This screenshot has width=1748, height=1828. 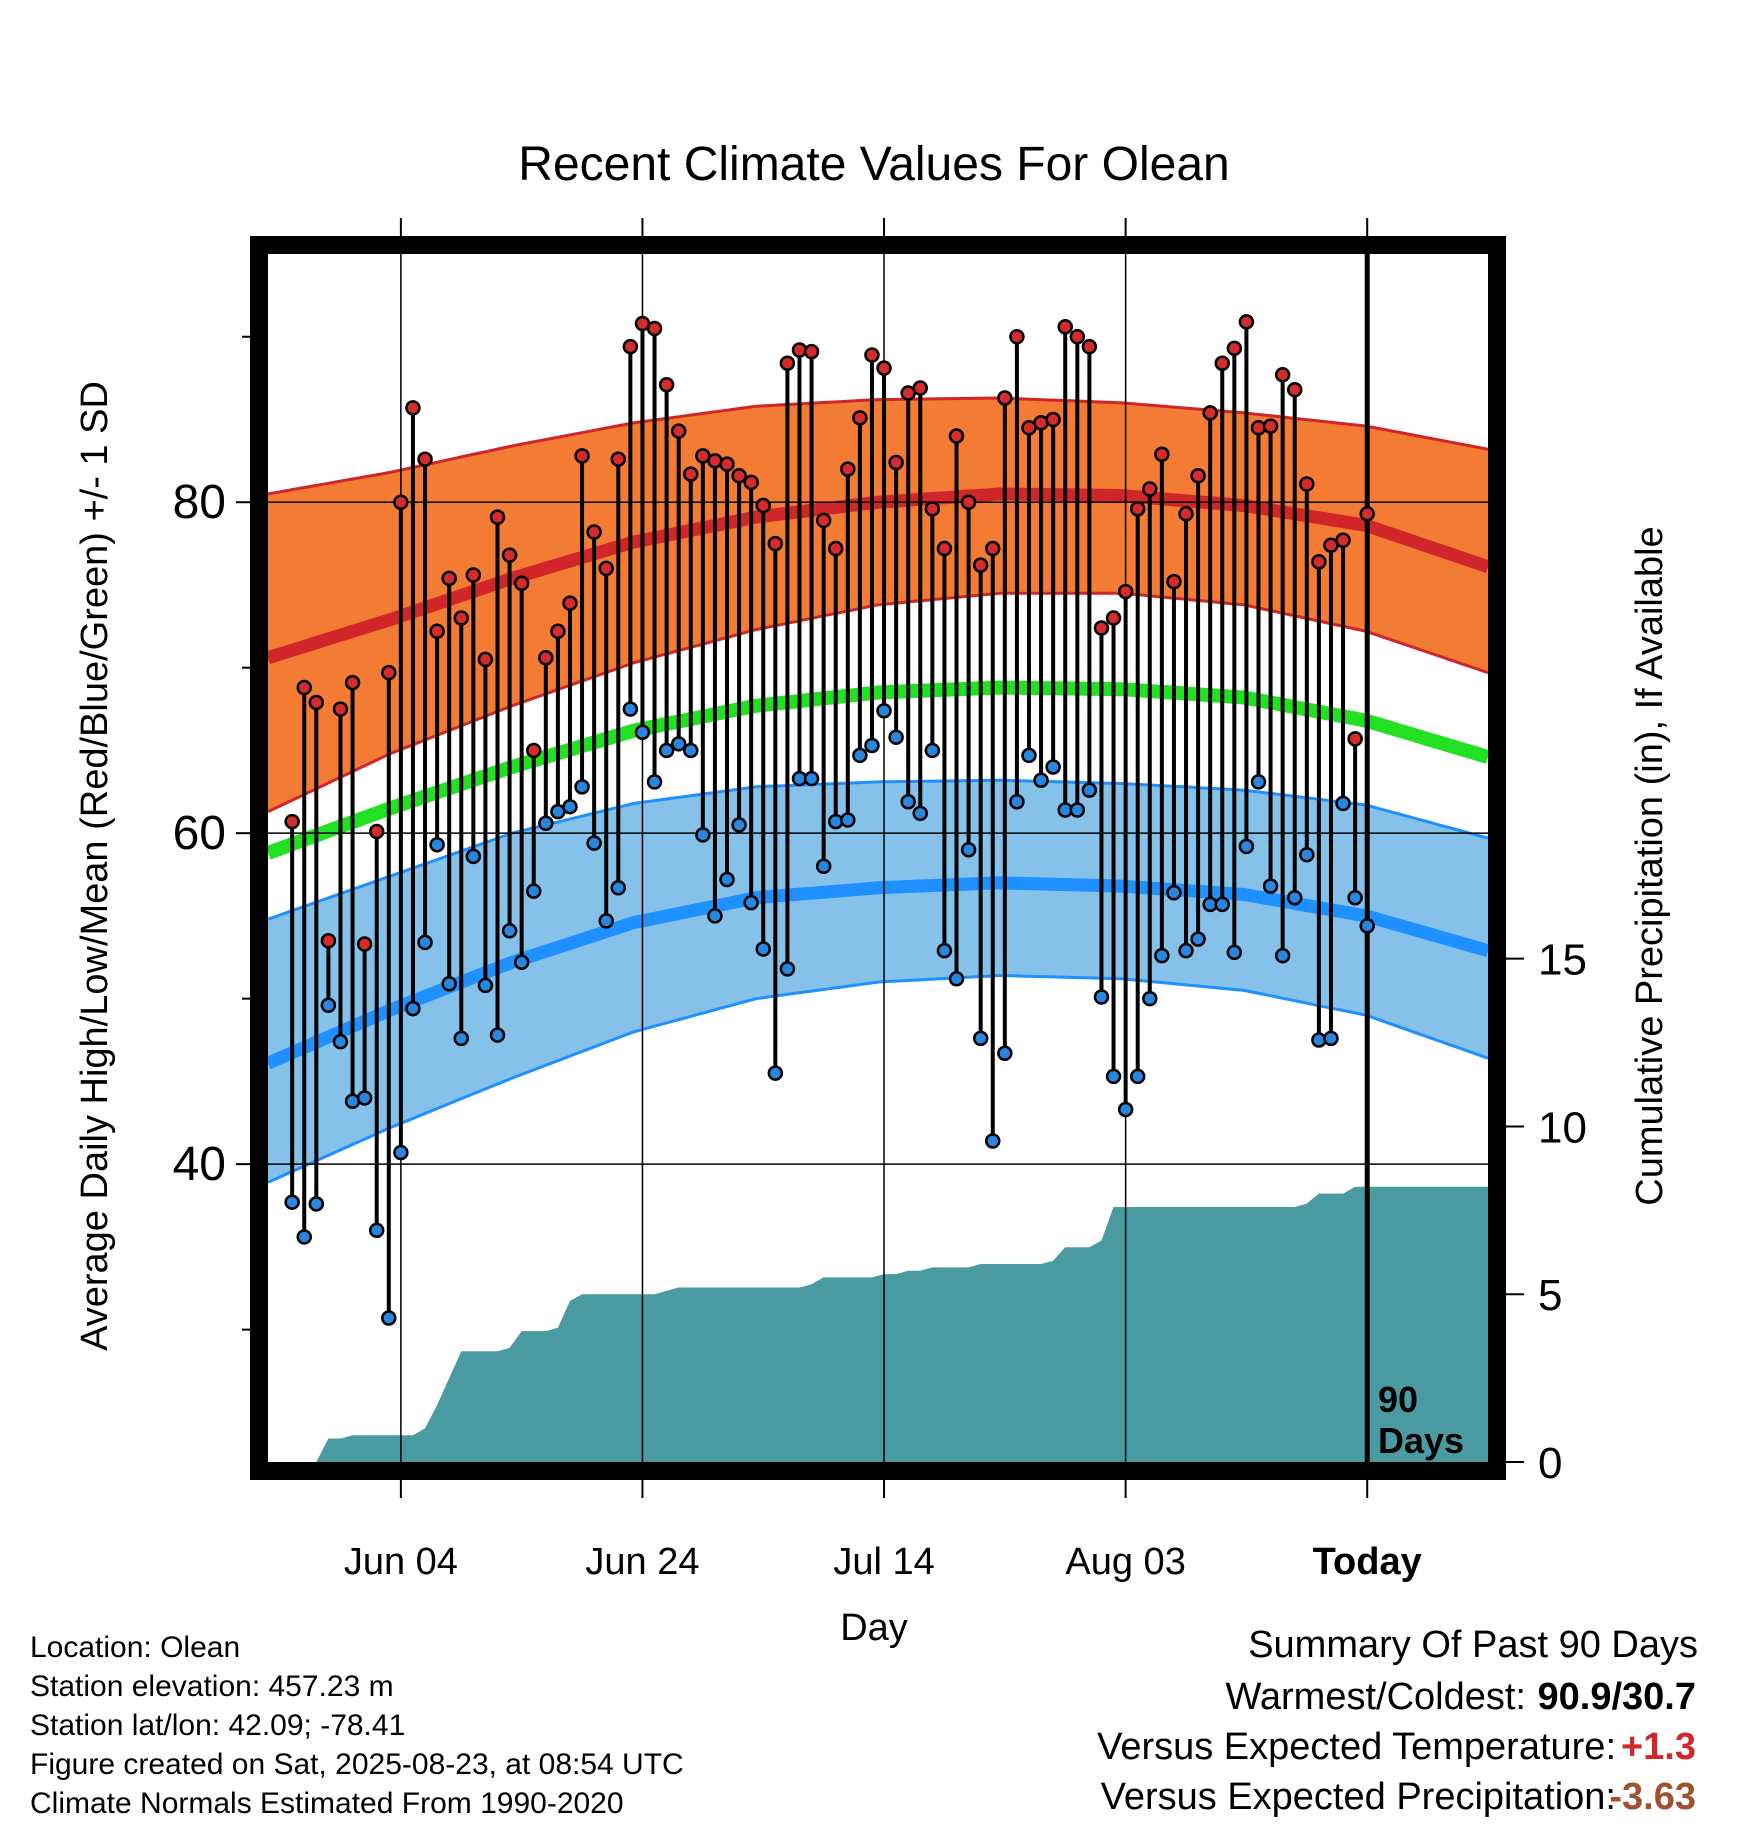 I want to click on temp-delta-value: +1.3, so click(x=1658, y=1747).